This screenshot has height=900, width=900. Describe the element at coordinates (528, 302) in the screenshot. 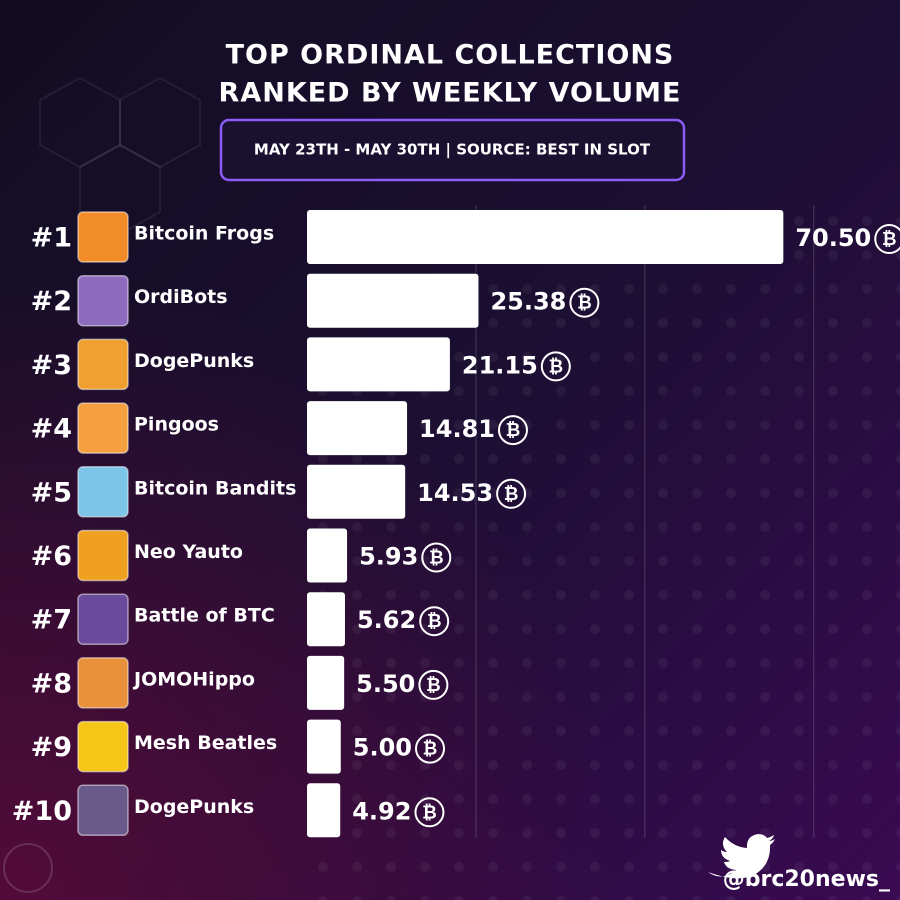

I see `value-label: 25.38` at that location.